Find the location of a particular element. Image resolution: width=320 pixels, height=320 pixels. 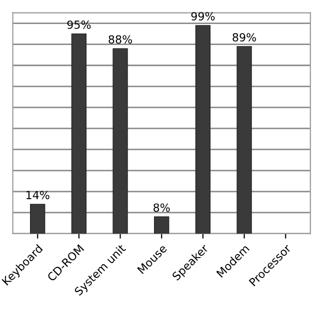

data-label: 99% is located at coordinates (203, 16).